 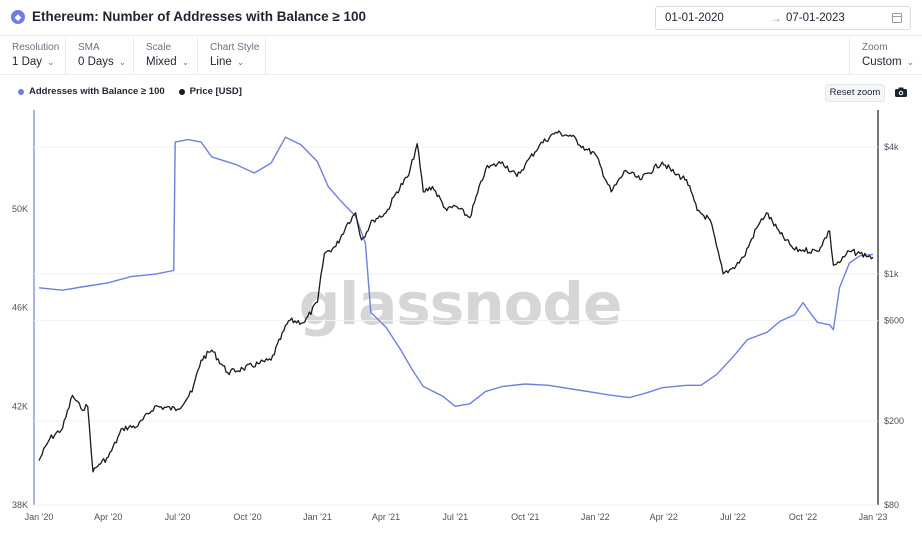 I want to click on chart-style-label: Chart Style, so click(x=235, y=47).